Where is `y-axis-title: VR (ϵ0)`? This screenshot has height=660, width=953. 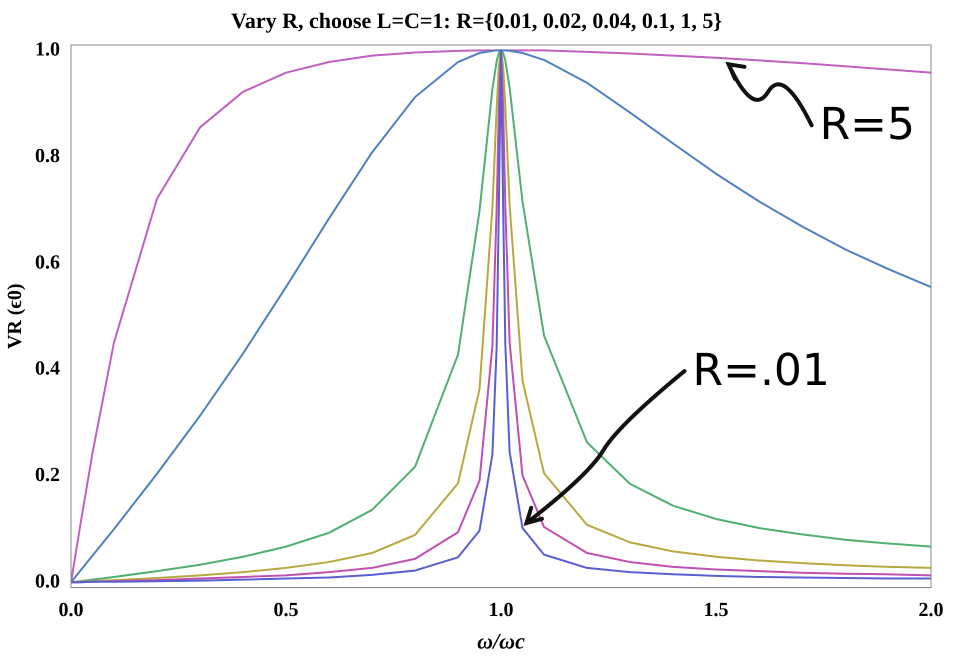 y-axis-title: VR (ϵ0) is located at coordinates (15, 316).